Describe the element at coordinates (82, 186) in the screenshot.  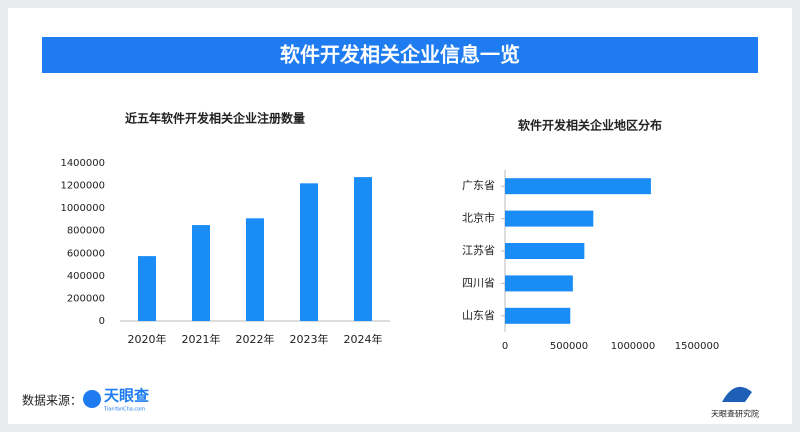
I see `y-tick-label: 1200000` at that location.